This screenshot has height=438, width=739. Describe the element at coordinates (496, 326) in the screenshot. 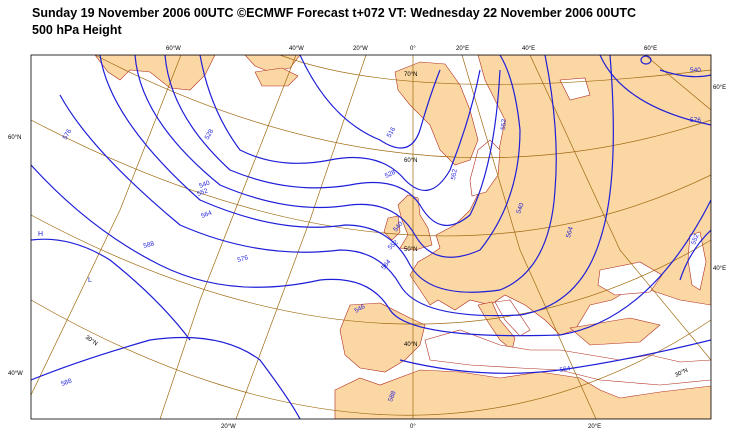

I see `italy-landmass` at that location.